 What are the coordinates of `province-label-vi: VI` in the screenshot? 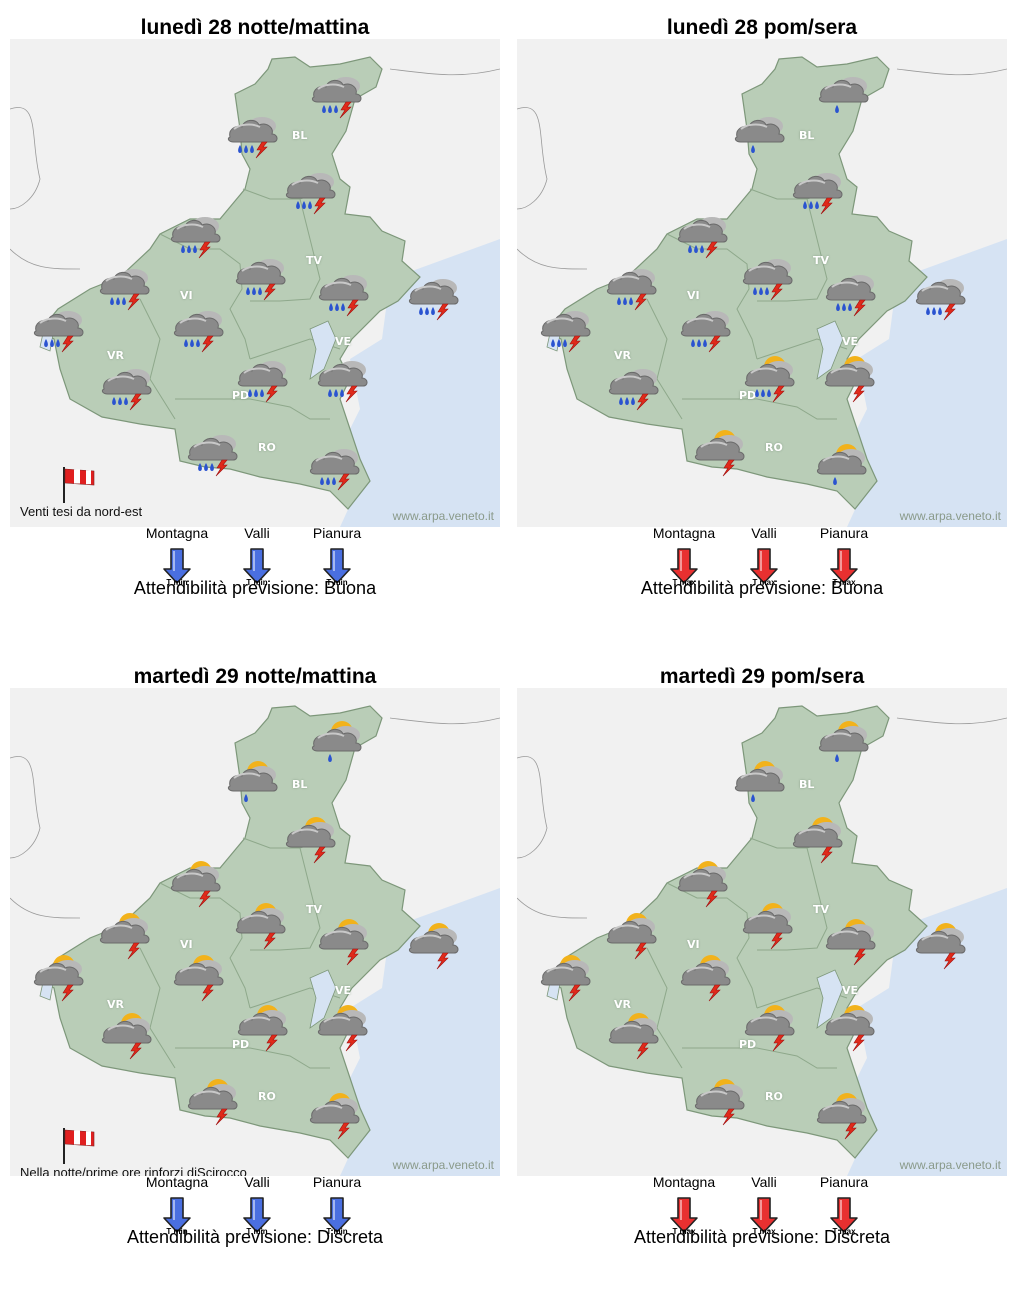 It's located at (693, 944).